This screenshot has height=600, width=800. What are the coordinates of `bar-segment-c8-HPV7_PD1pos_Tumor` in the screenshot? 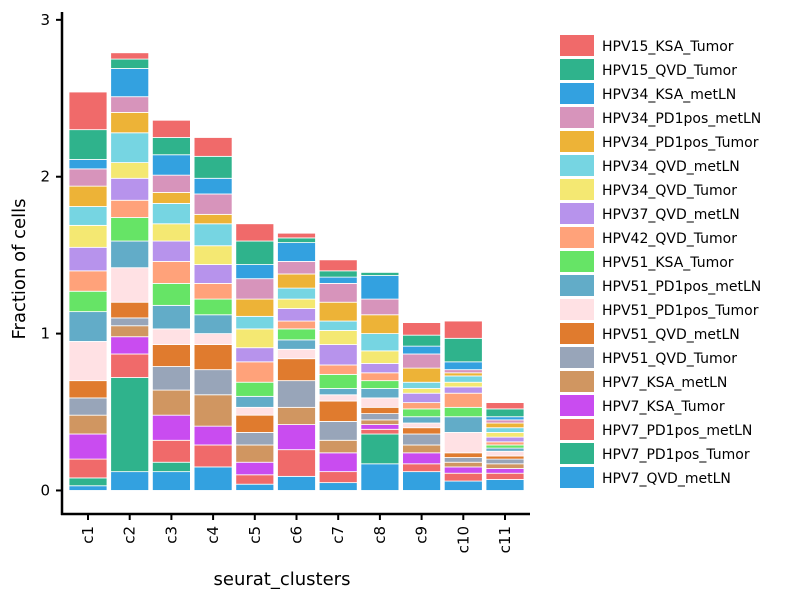 It's located at (380, 449).